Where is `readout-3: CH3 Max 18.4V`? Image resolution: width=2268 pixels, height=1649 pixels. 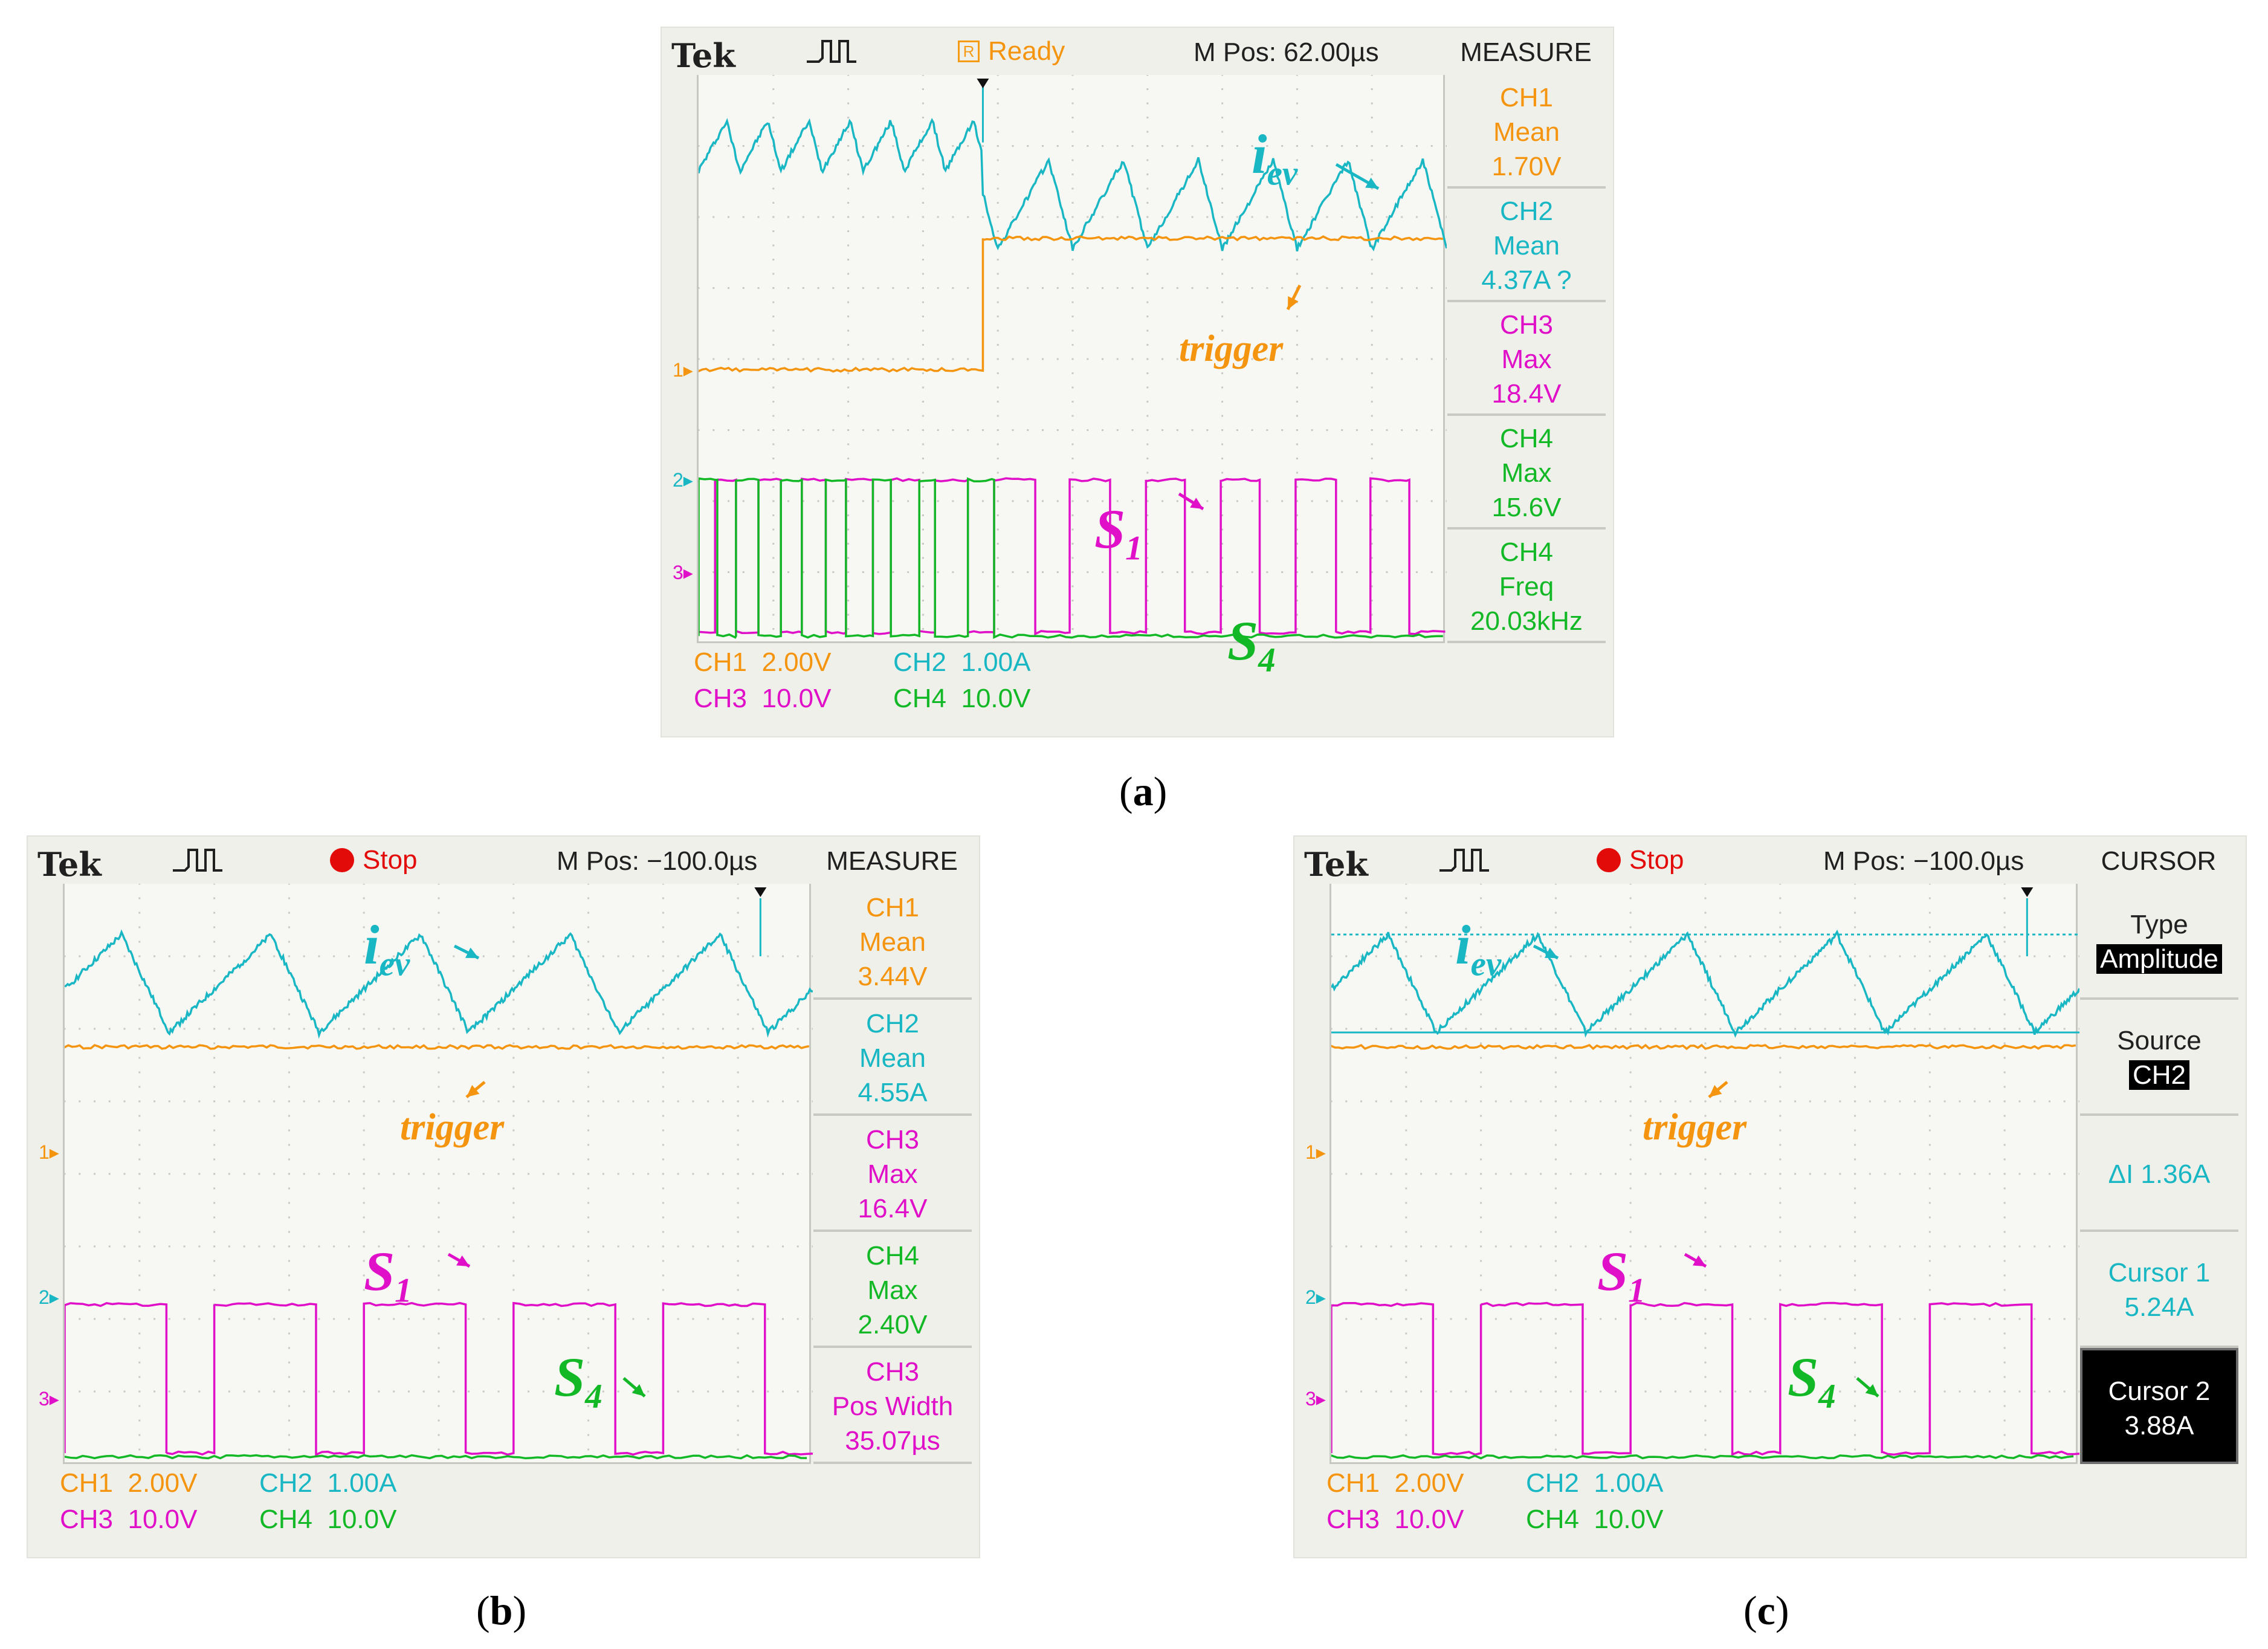 readout-3: CH3 Max 18.4V is located at coordinates (1526, 359).